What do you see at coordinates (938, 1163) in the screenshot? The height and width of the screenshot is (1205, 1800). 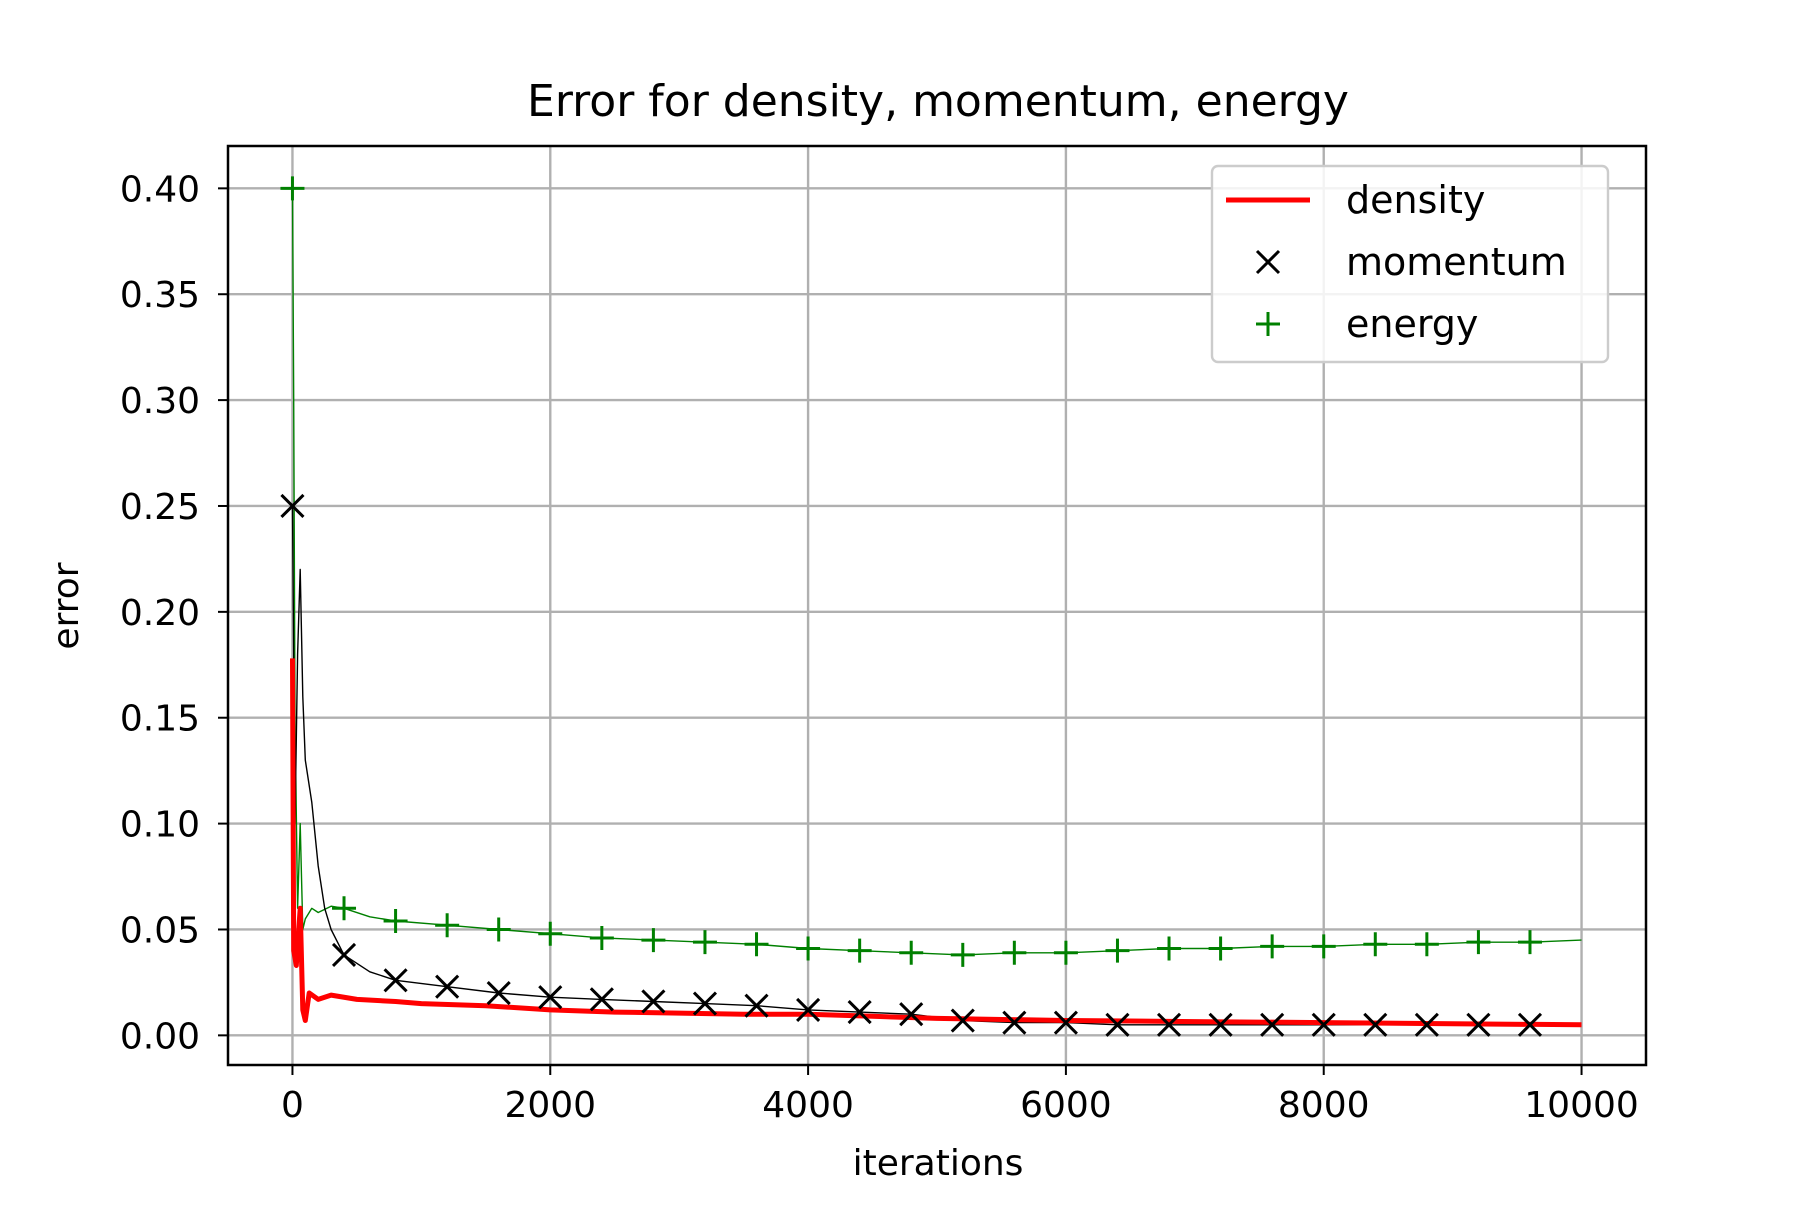 I see `x-axis-label: iterations` at bounding box center [938, 1163].